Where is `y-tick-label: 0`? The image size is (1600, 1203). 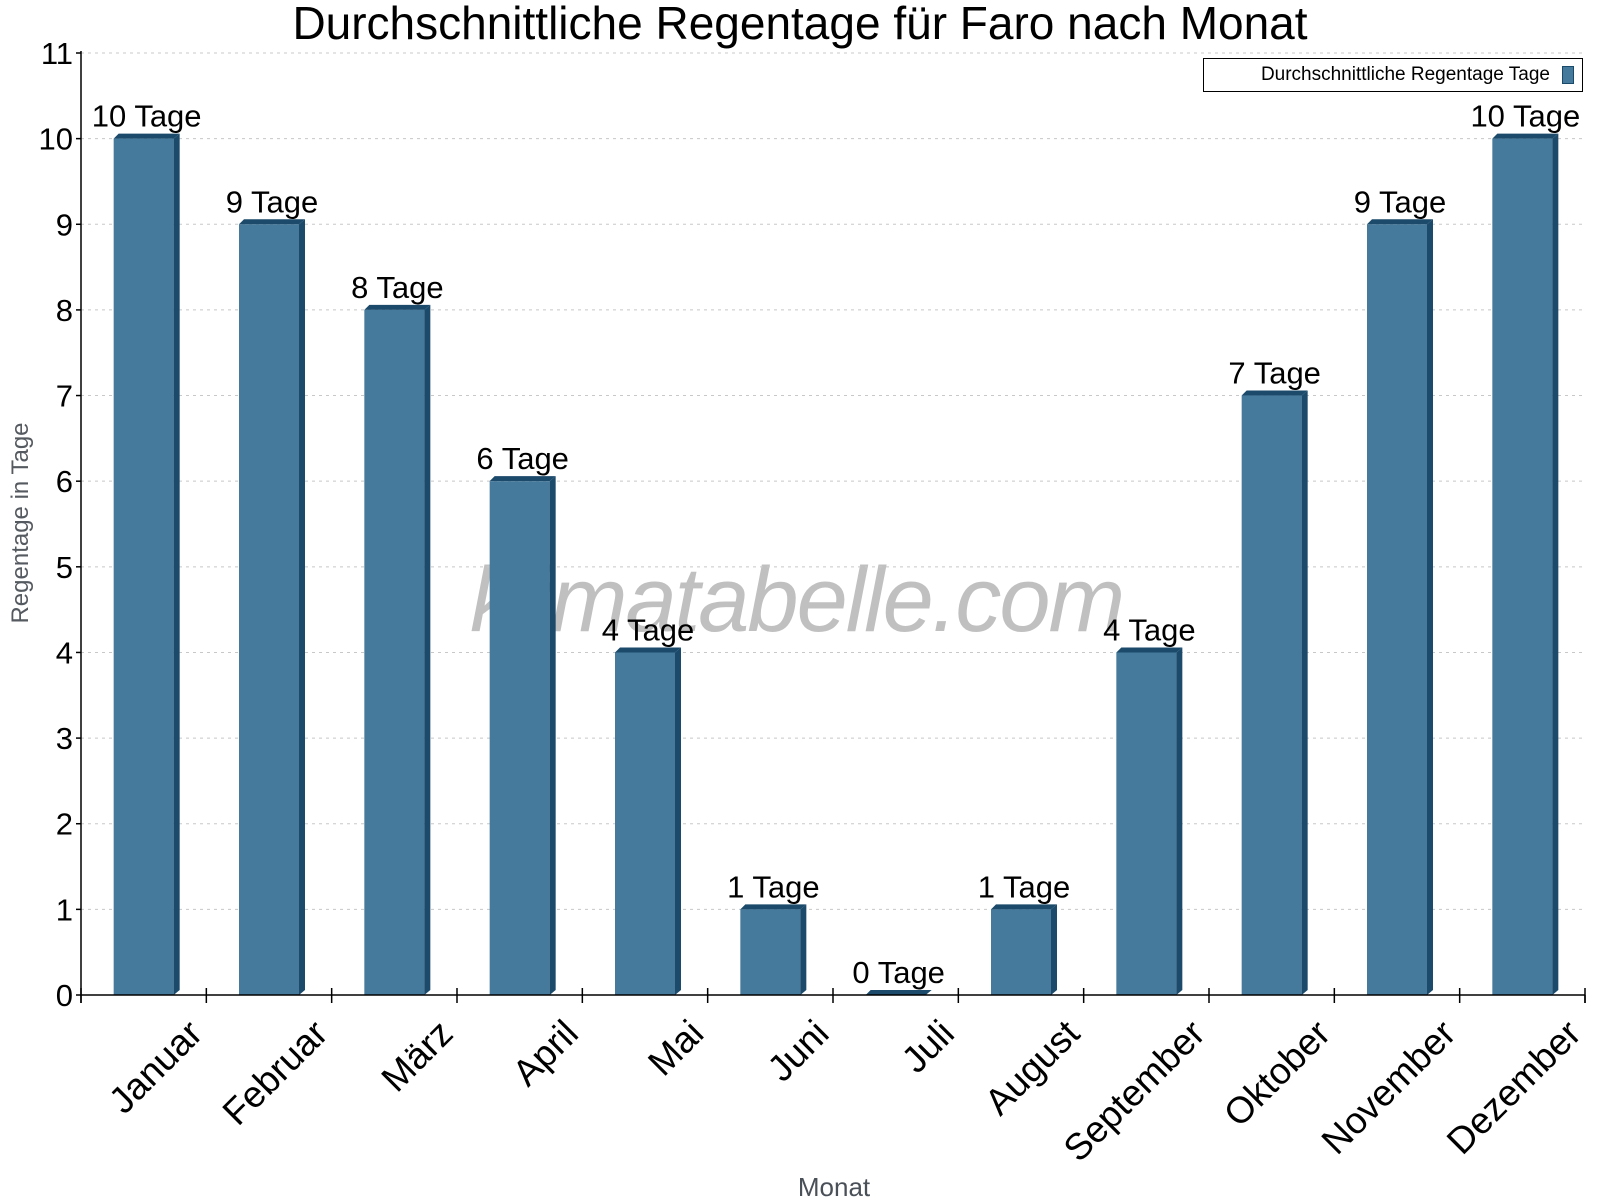
y-tick-label: 0 is located at coordinates (64, 995).